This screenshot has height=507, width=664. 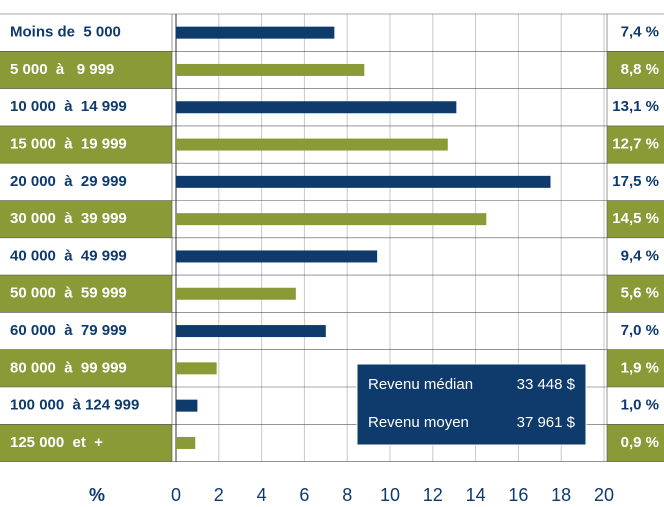 What do you see at coordinates (262, 495) in the screenshot?
I see `x-tick-label: 4` at bounding box center [262, 495].